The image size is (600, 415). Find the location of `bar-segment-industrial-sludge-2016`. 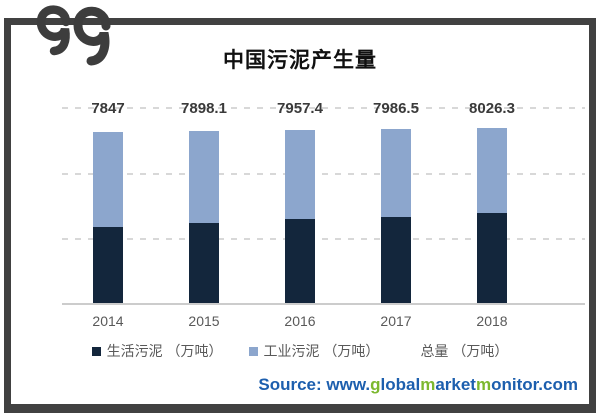

bar-segment-industrial-sludge-2016 is located at coordinates (300, 174).